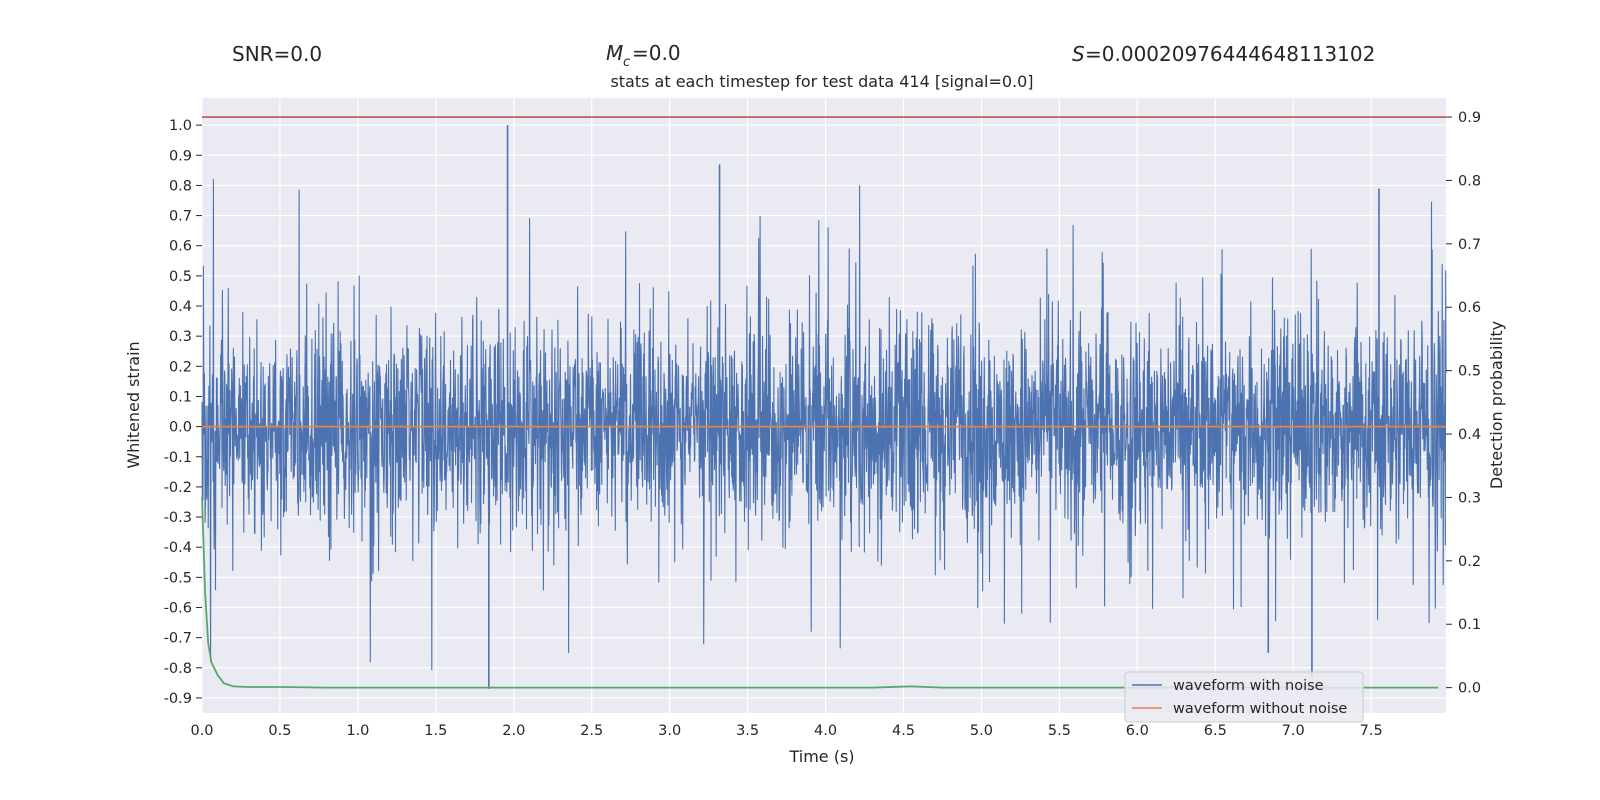 The image size is (1600, 800). I want to click on y-tick-label: 0.9, so click(180, 156).